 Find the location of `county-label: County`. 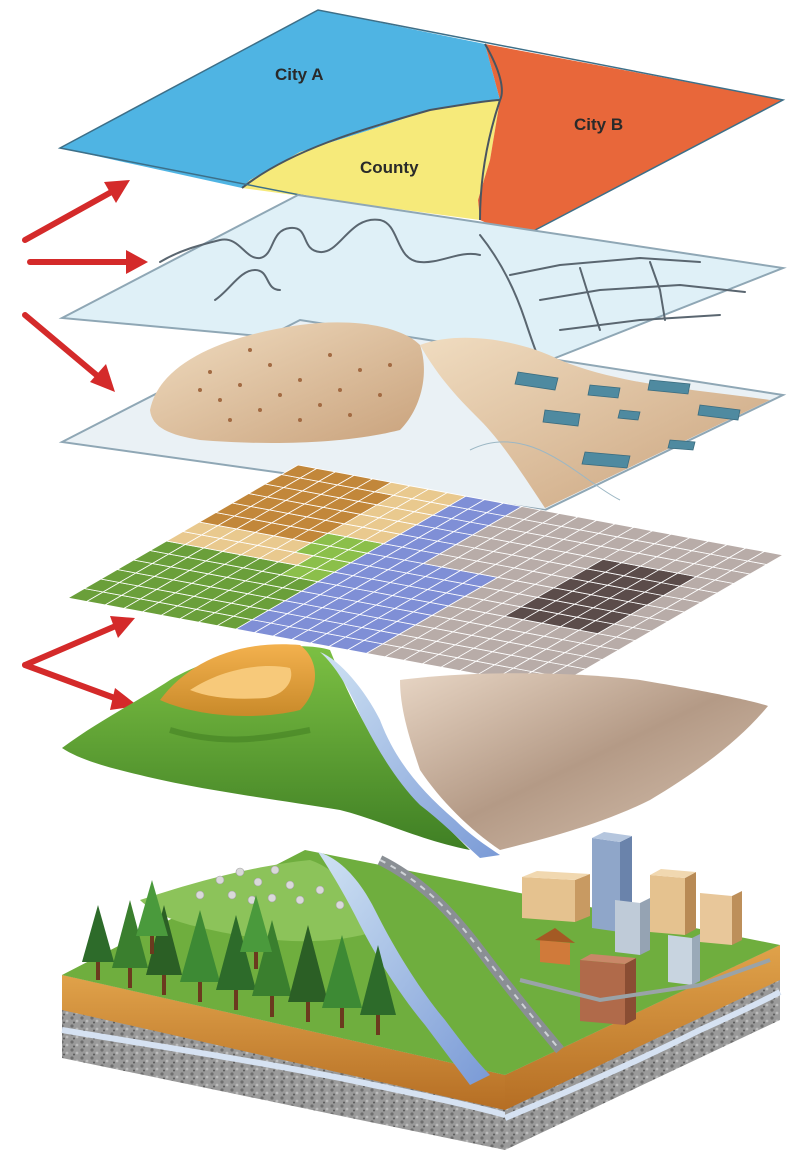

county-label: County is located at coordinates (389, 167).